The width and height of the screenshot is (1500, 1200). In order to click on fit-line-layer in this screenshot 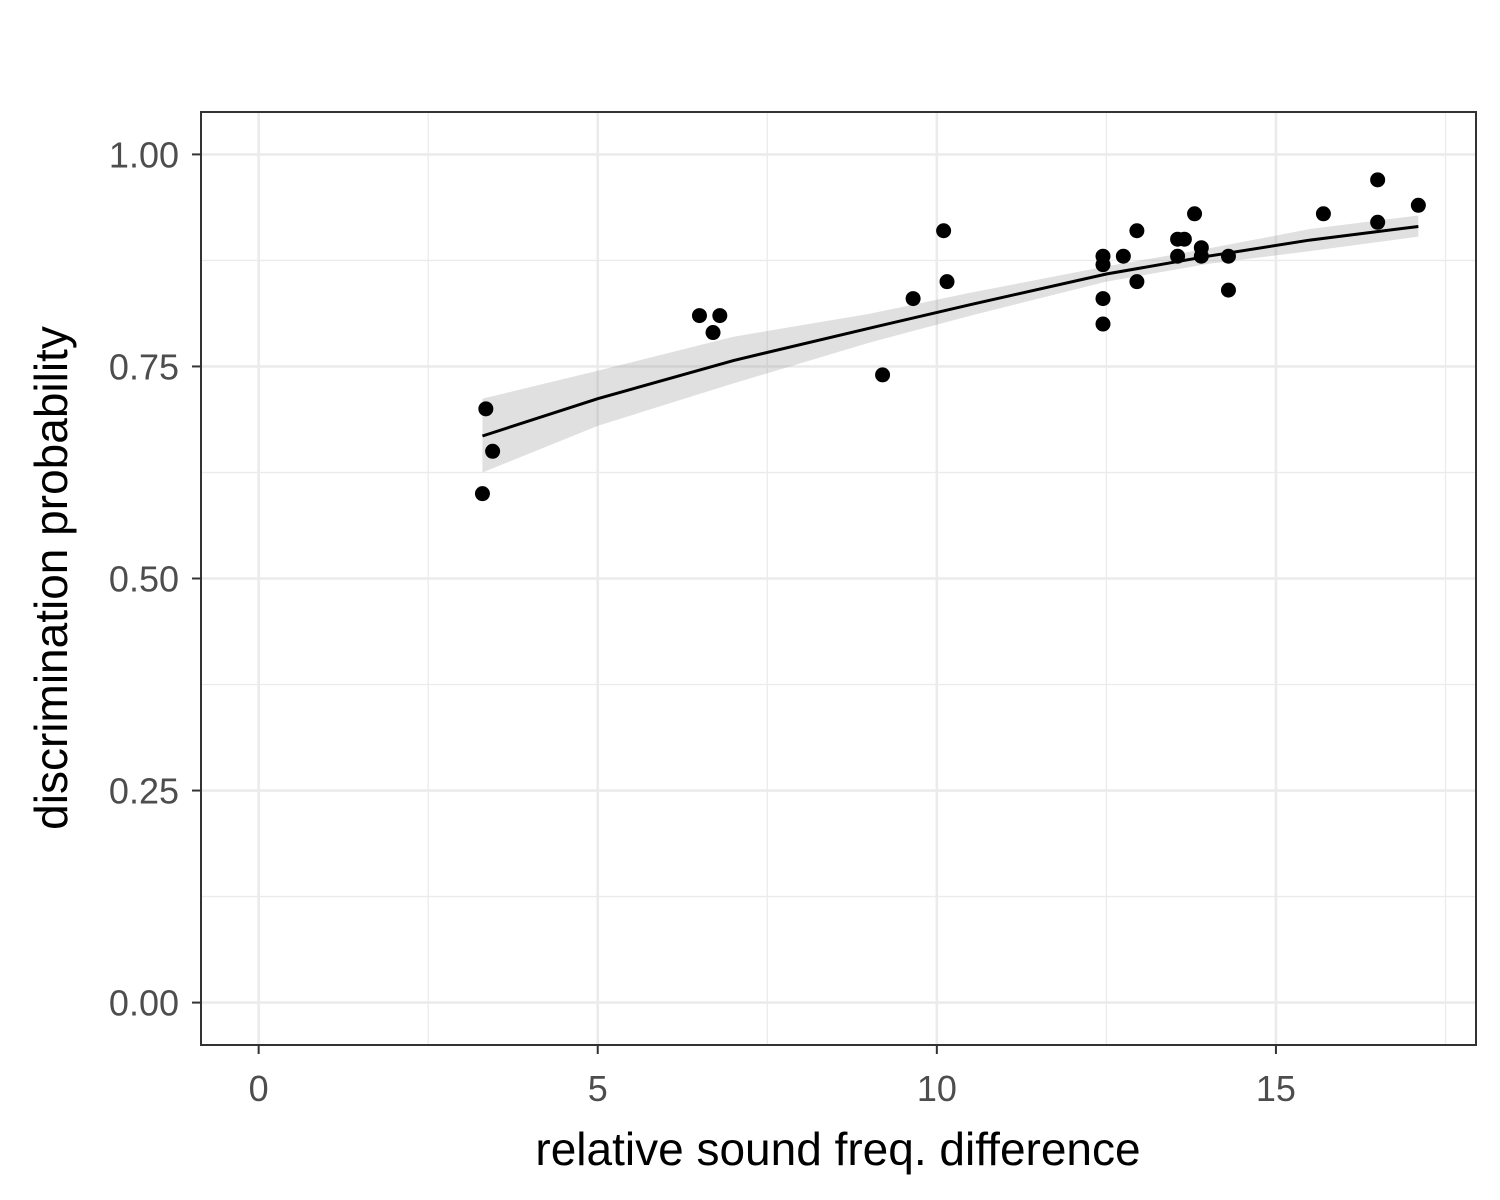, I will do `click(950, 331)`.